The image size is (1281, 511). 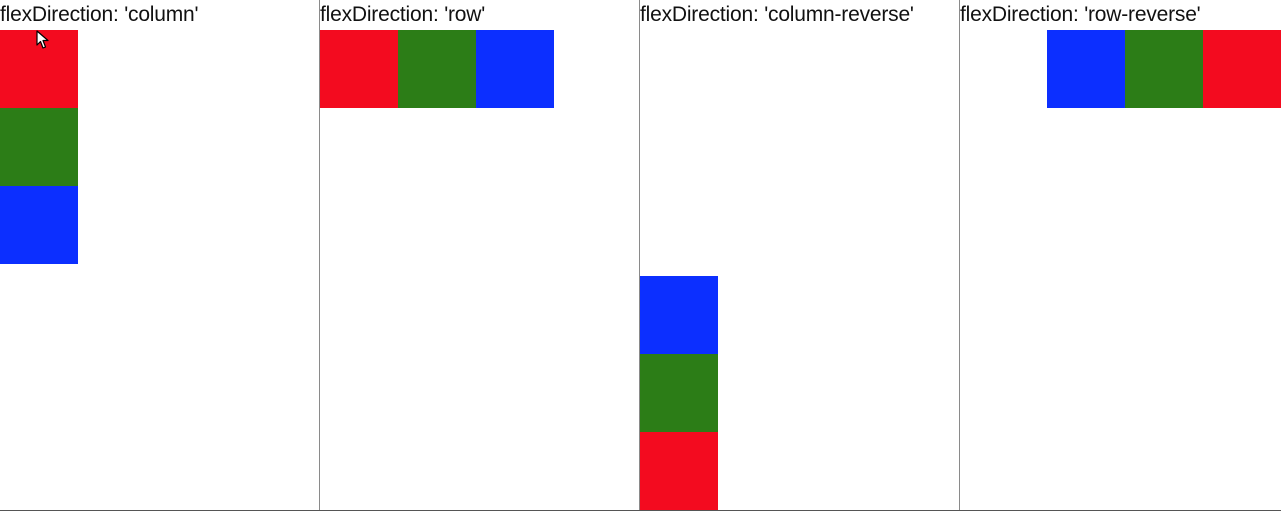 What do you see at coordinates (403, 14) in the screenshot?
I see `demo-title-row: flexDirection: 'row'` at bounding box center [403, 14].